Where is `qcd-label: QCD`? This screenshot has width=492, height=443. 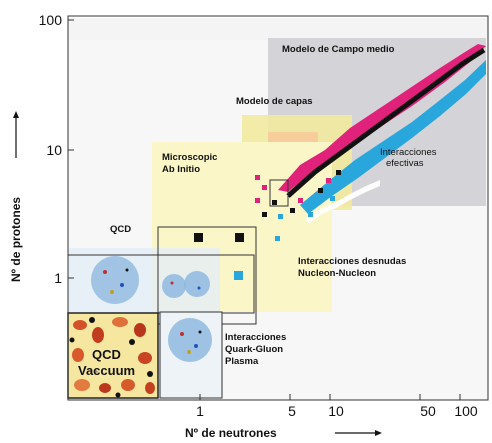 qcd-label: QCD is located at coordinates (120, 229).